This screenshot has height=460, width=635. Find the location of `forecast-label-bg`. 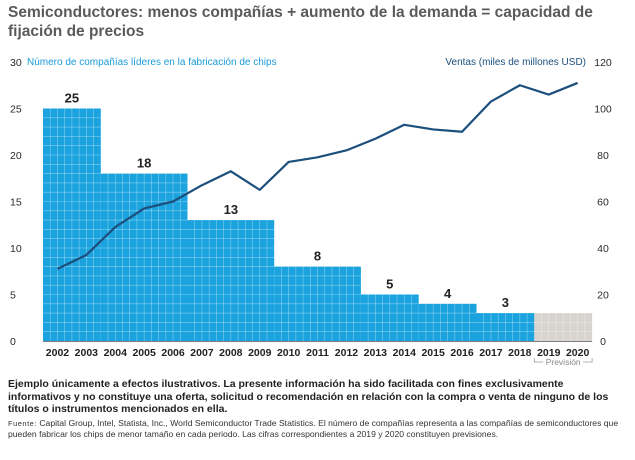

forecast-label-bg is located at coordinates (563, 362).